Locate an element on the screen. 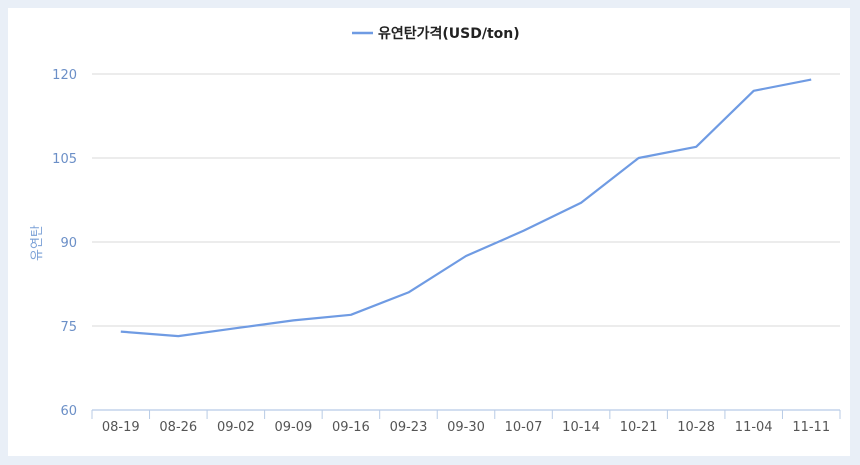 The image size is (860, 465). x-tick-label: 10-14 is located at coordinates (581, 427).